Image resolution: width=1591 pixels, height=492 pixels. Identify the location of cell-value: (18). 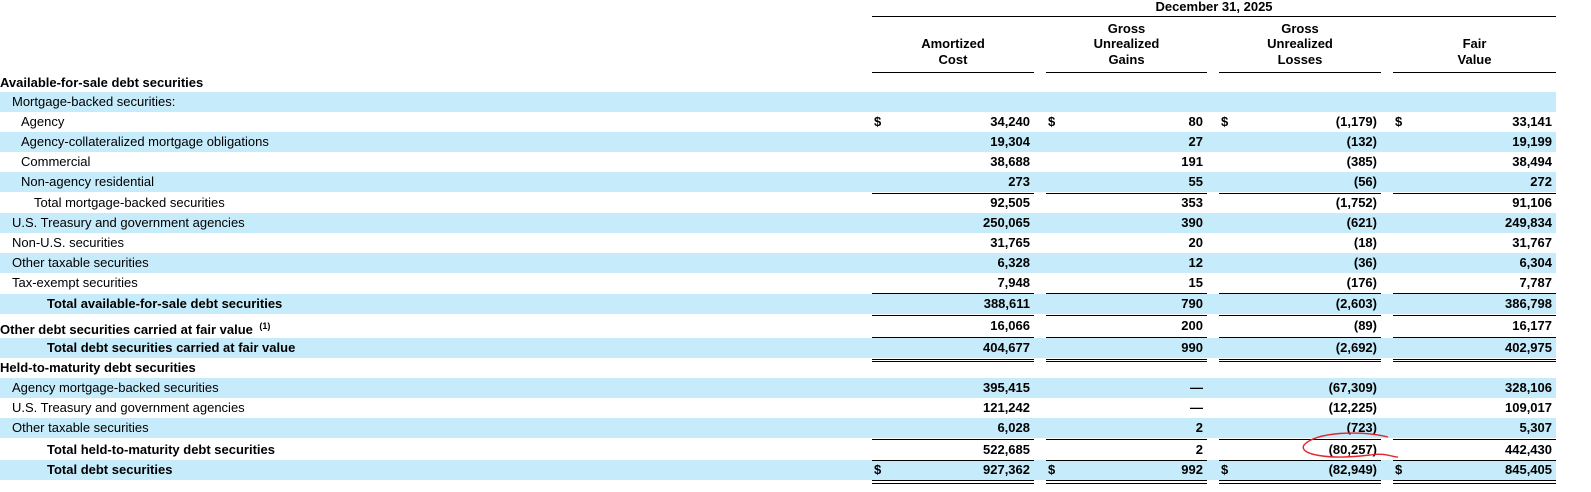
(1365, 242).